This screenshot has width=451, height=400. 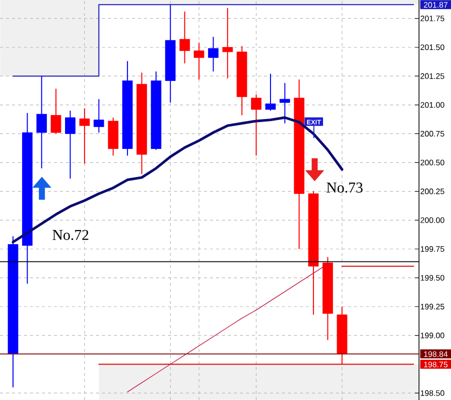 I want to click on annotation: No.73, so click(x=344, y=187).